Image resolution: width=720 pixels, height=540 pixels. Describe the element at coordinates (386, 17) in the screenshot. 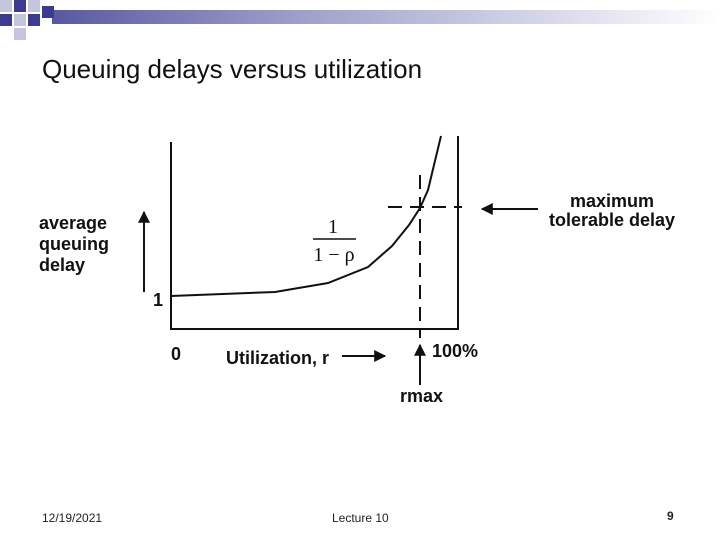

I see `decor-band` at that location.